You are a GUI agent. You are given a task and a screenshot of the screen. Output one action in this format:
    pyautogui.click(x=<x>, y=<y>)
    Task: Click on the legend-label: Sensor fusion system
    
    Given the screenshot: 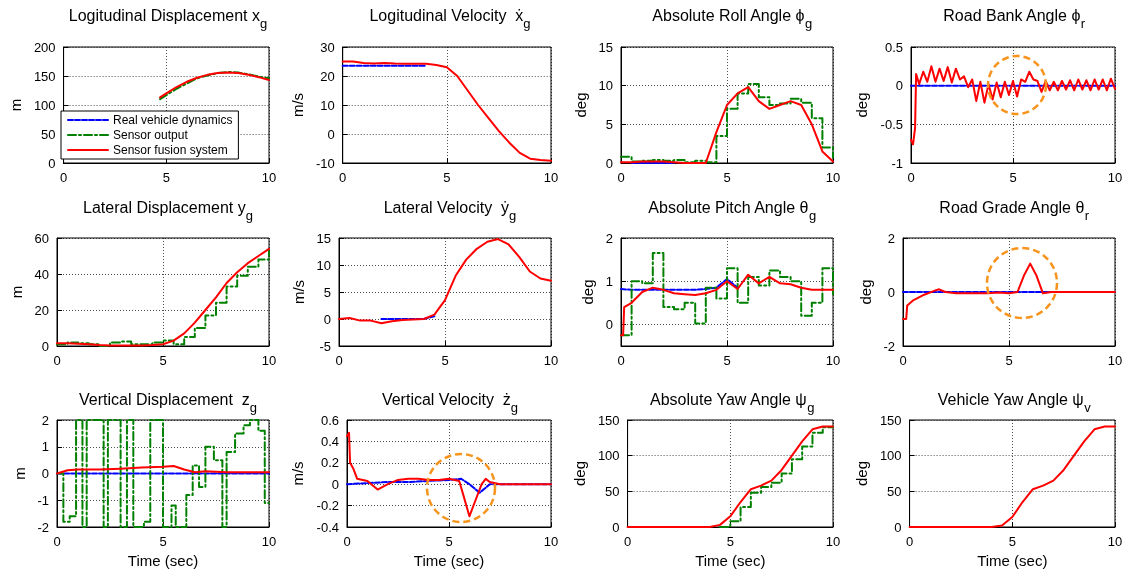 What is the action you would take?
    pyautogui.click(x=170, y=150)
    